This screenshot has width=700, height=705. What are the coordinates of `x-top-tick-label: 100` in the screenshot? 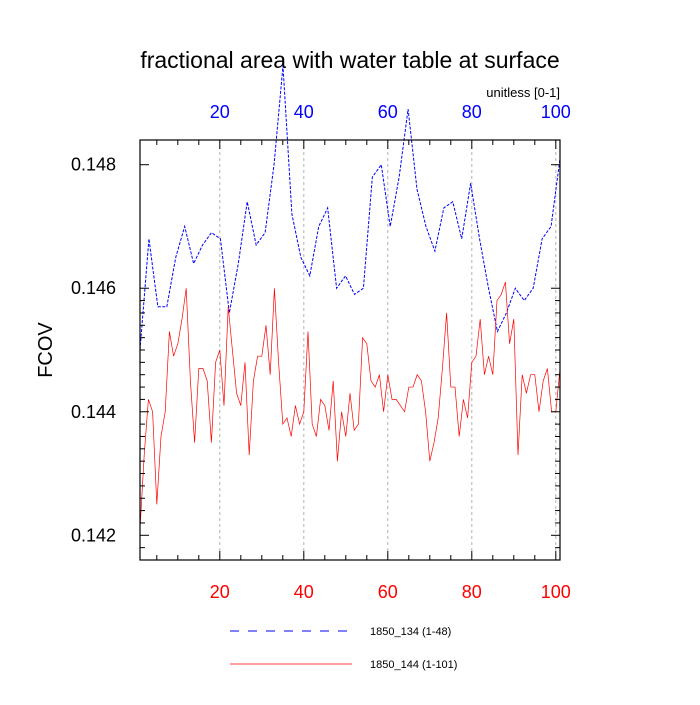 It's located at (556, 112).